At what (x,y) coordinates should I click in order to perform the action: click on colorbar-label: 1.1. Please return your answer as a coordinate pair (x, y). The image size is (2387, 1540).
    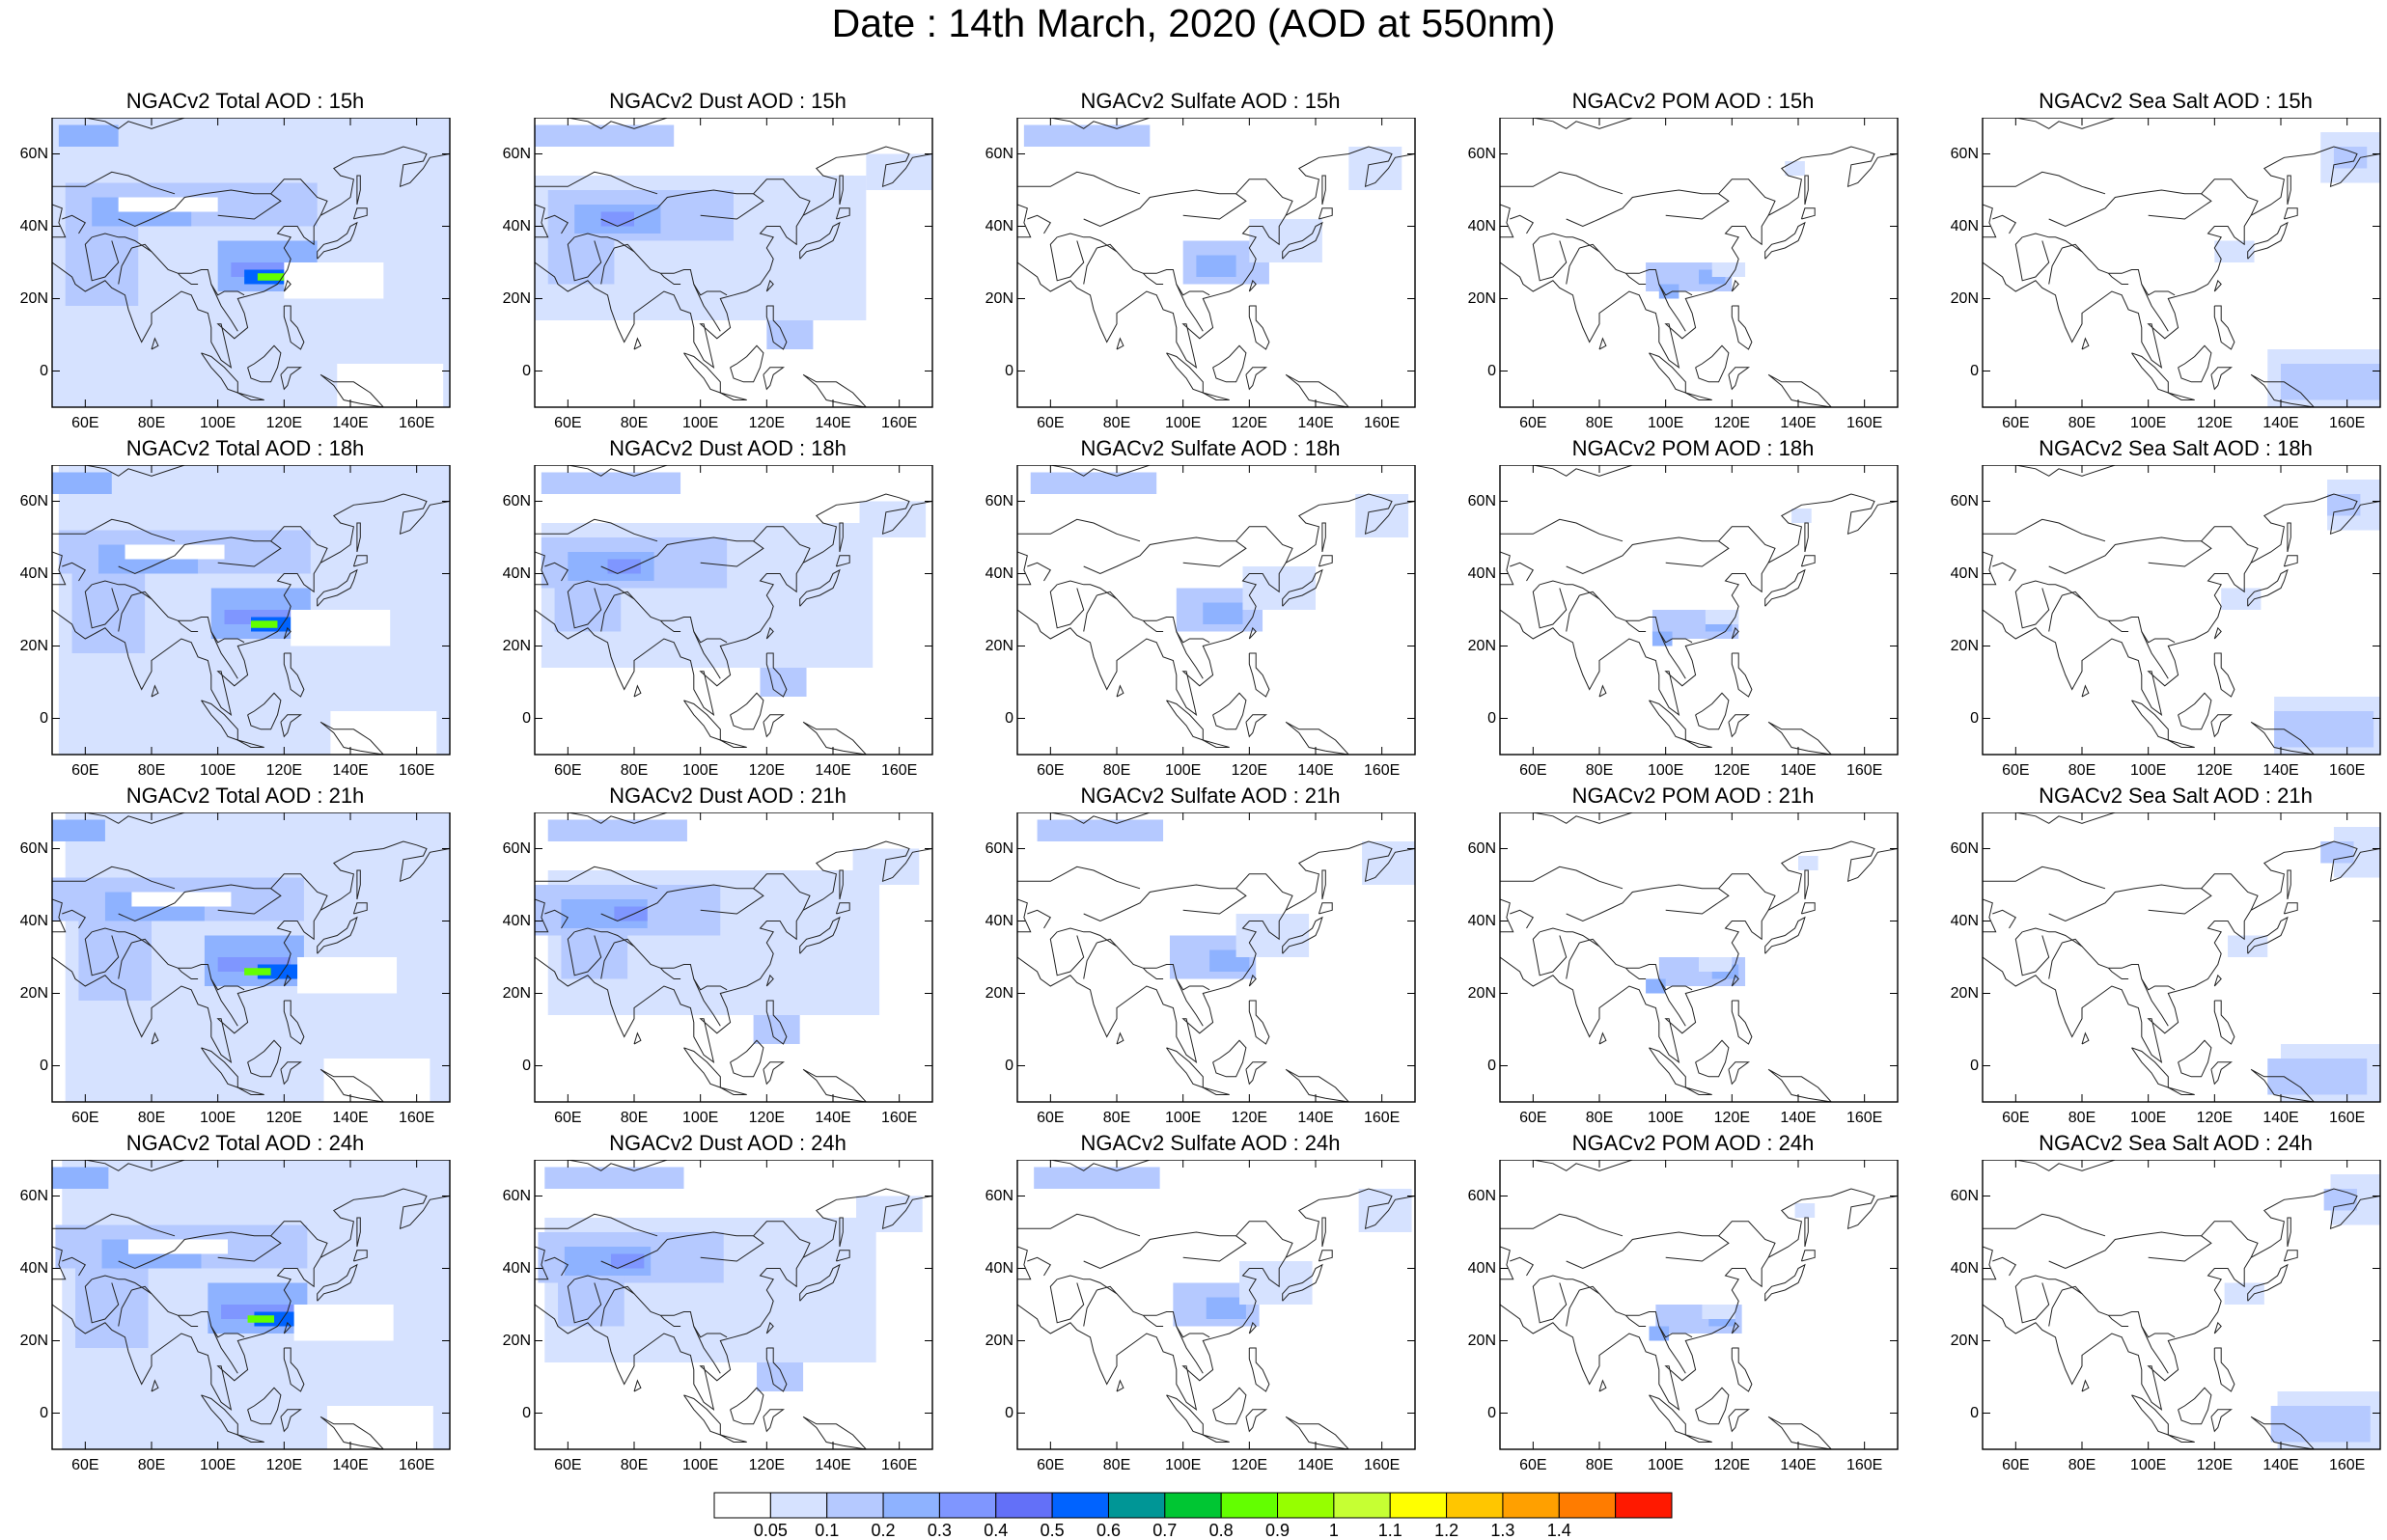
    Looking at the image, I should click on (1389, 1530).